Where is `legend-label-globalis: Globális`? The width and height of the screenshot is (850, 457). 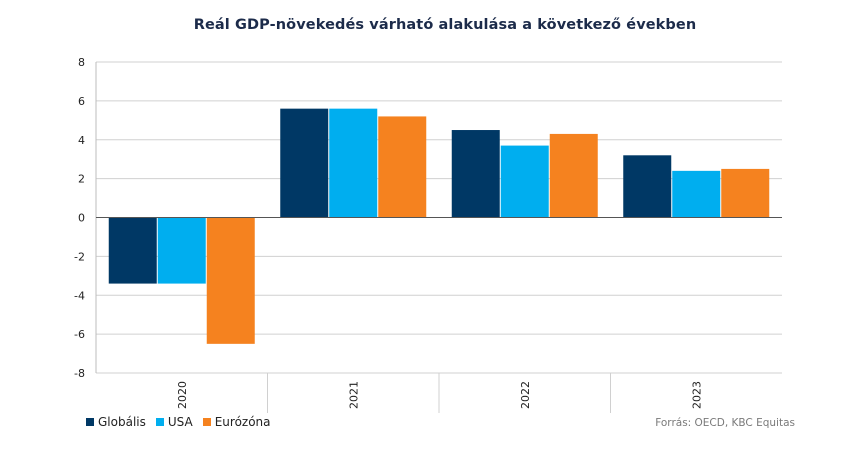
legend-label-globalis: Globális is located at coordinates (122, 422).